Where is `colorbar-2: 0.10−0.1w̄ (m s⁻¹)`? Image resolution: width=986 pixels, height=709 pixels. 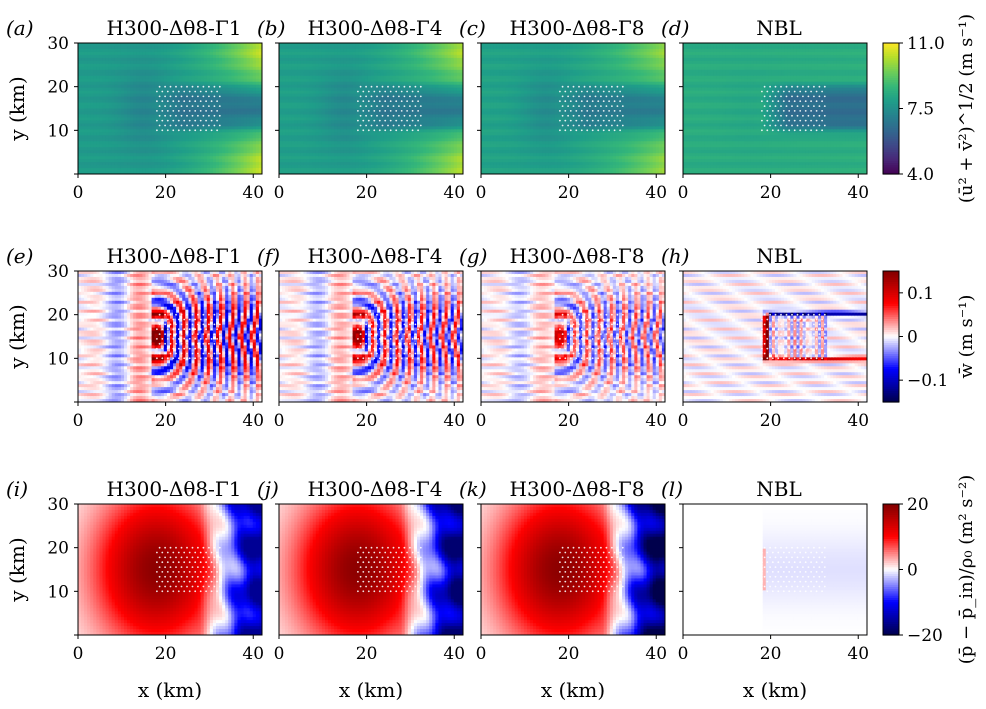 colorbar-2: 0.10−0.1w̄ (m s⁻¹) is located at coordinates (929, 336).